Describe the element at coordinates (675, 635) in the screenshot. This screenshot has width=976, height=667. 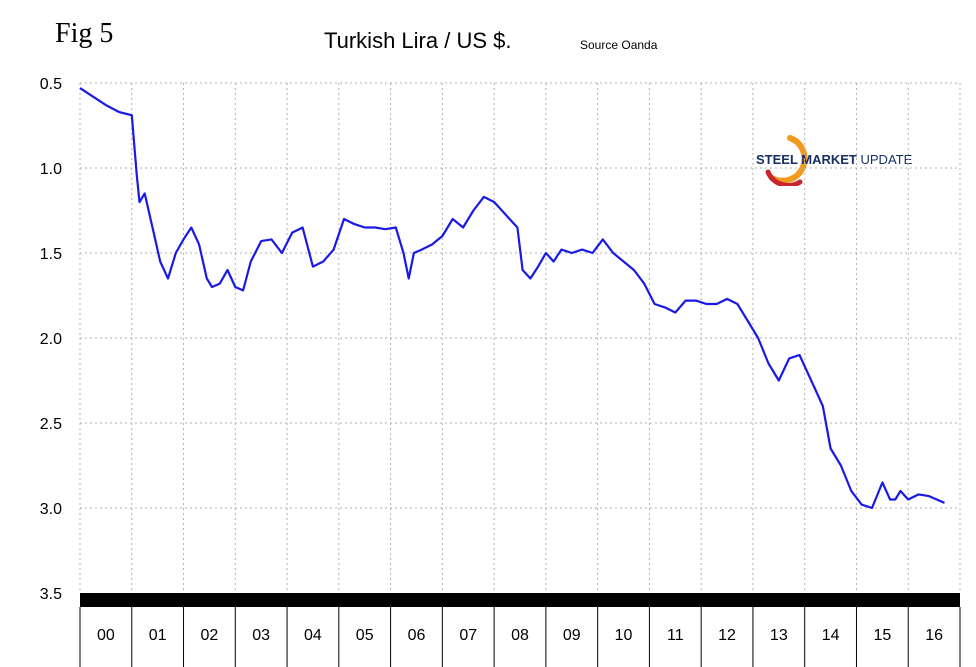
I see `x-tick-label: 11` at that location.